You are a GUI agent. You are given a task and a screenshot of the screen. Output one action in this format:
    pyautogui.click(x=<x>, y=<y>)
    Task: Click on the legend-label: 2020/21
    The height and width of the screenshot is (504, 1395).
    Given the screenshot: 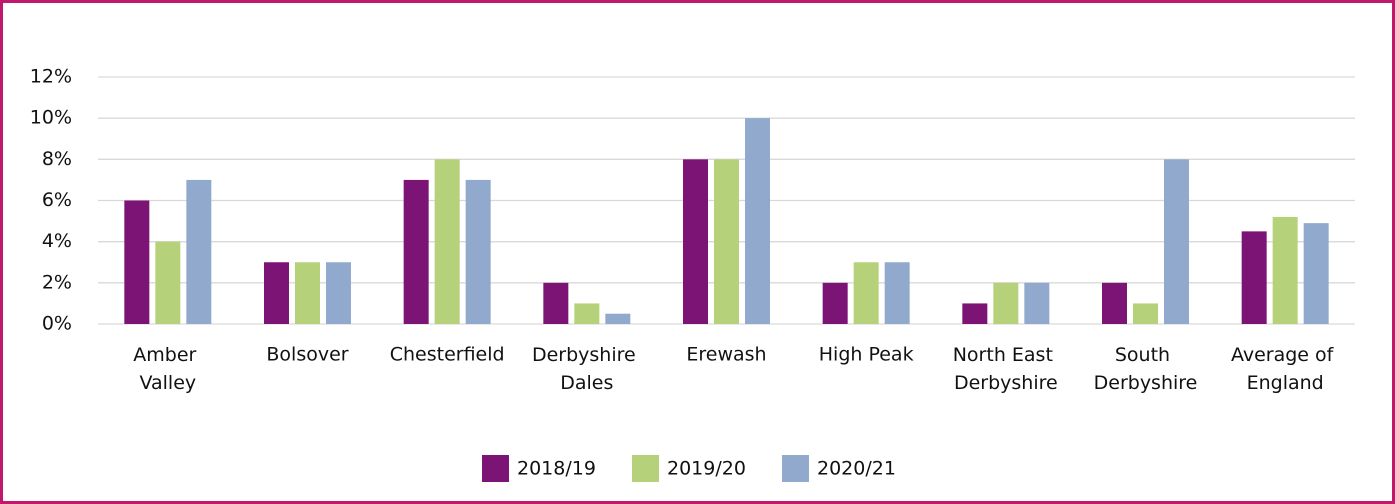 What is the action you would take?
    pyautogui.click(x=856, y=469)
    